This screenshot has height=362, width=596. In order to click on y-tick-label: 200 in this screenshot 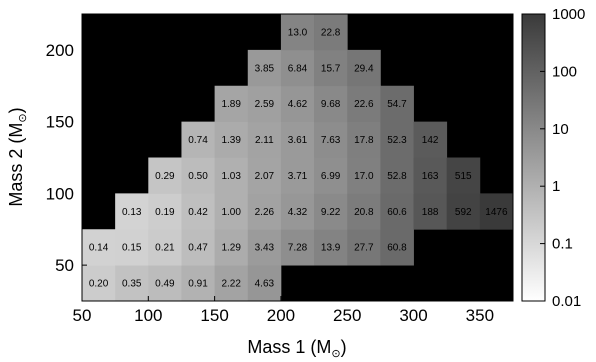, I will do `click(60, 50)`.